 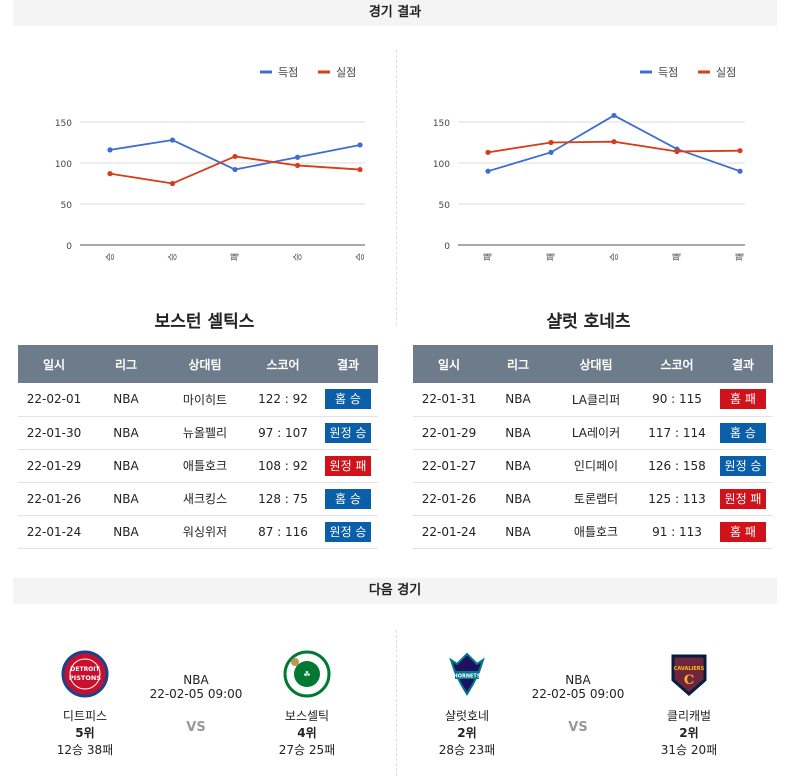 What do you see at coordinates (348, 466) in the screenshot?
I see `cell-result: 원정 패` at bounding box center [348, 466].